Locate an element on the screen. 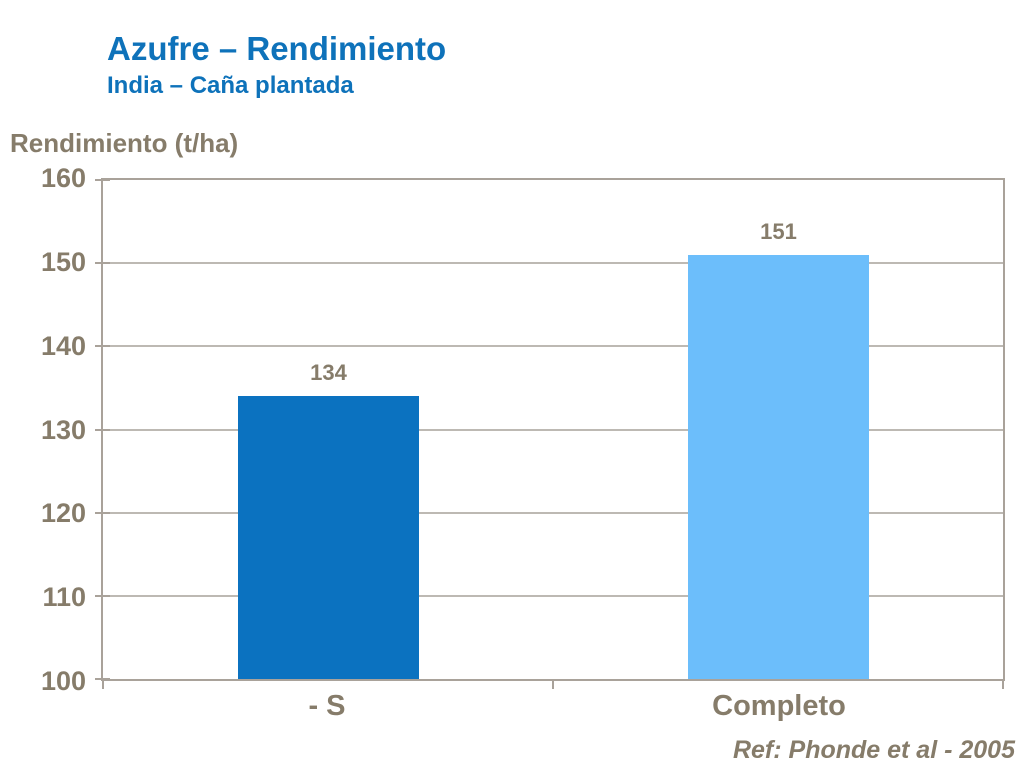 The image size is (1027, 766). y-axis-tick-label: 150 is located at coordinates (63, 261).